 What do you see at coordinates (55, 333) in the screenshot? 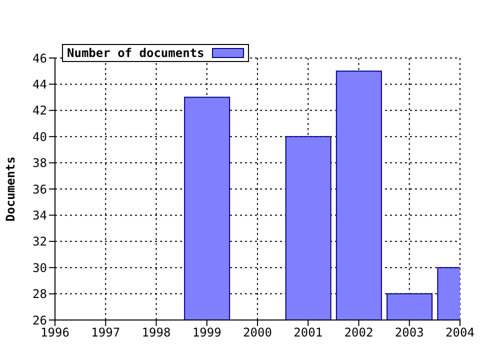
I see `x-tick-label: 1996` at bounding box center [55, 333].